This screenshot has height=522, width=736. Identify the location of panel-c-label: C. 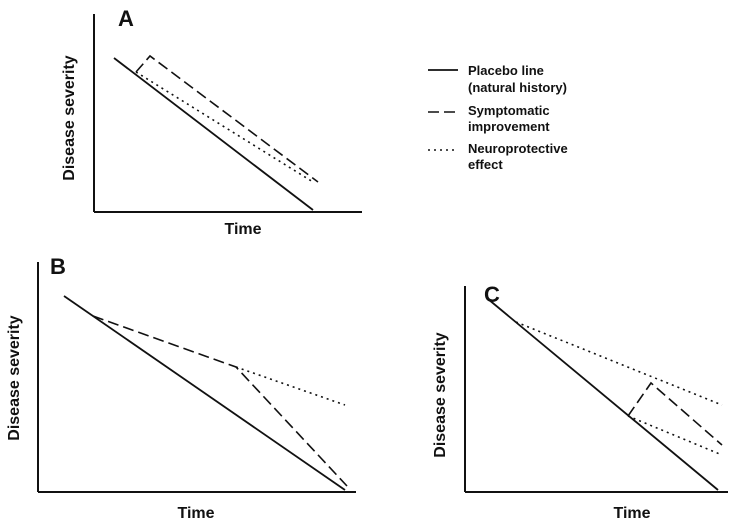
(492, 294).